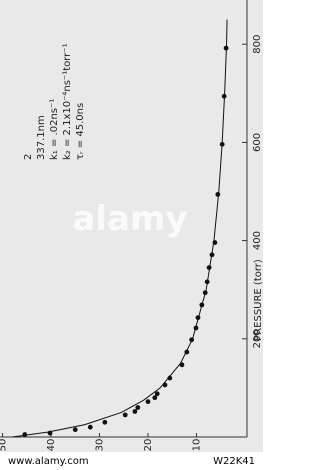  What do you see at coordinates (28, 157) in the screenshot?
I see `annotation: 2` at bounding box center [28, 157].